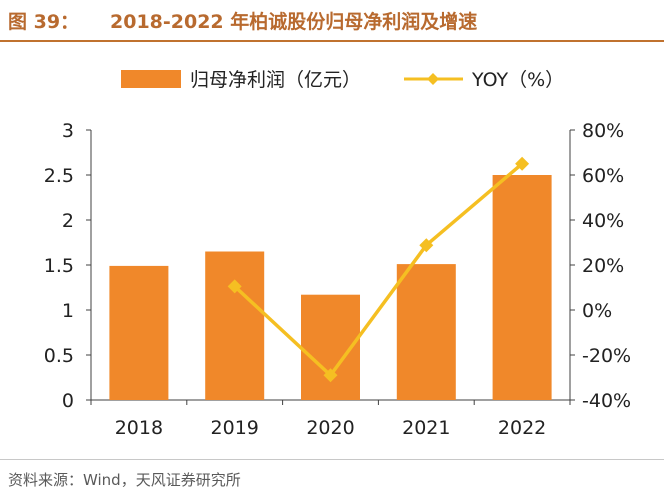 This screenshot has width=664, height=500. Describe the element at coordinates (426, 332) in the screenshot. I see `bar-2021` at that location.